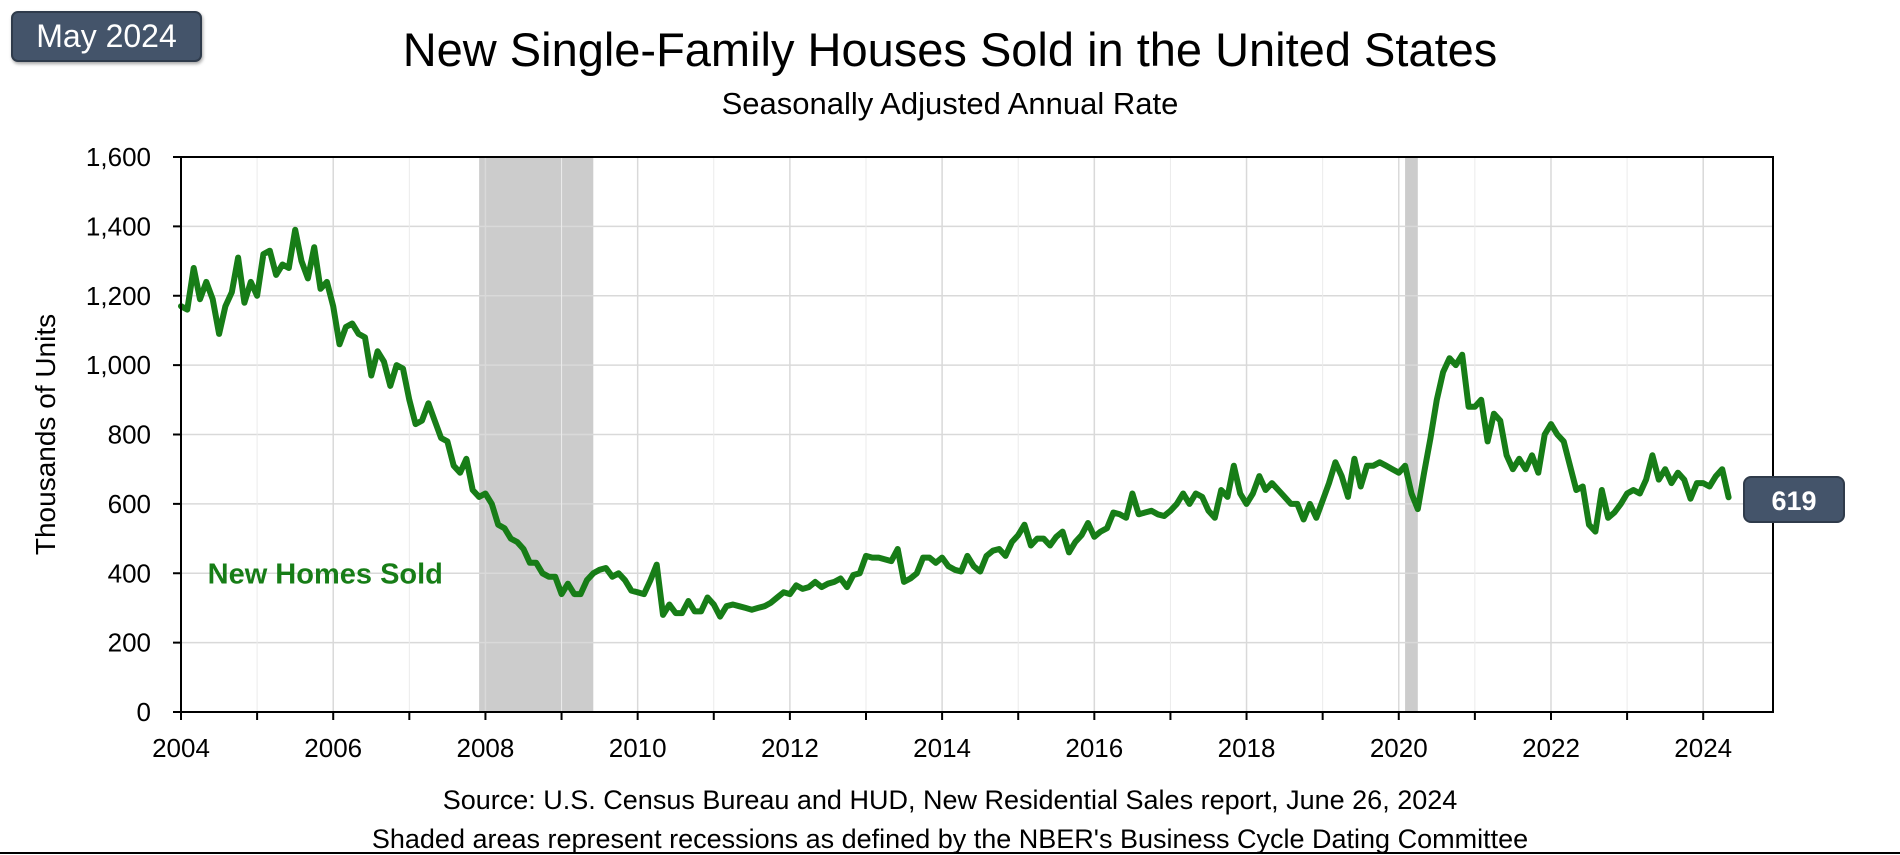 This screenshot has height=855, width=1900. I want to click on y-tick-label: 200, so click(129, 643).